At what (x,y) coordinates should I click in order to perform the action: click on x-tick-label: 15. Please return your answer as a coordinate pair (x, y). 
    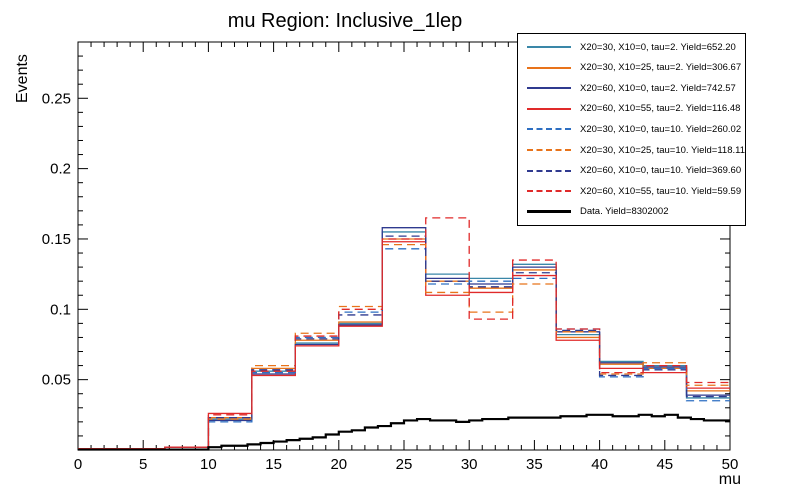
    Looking at the image, I should click on (273, 464).